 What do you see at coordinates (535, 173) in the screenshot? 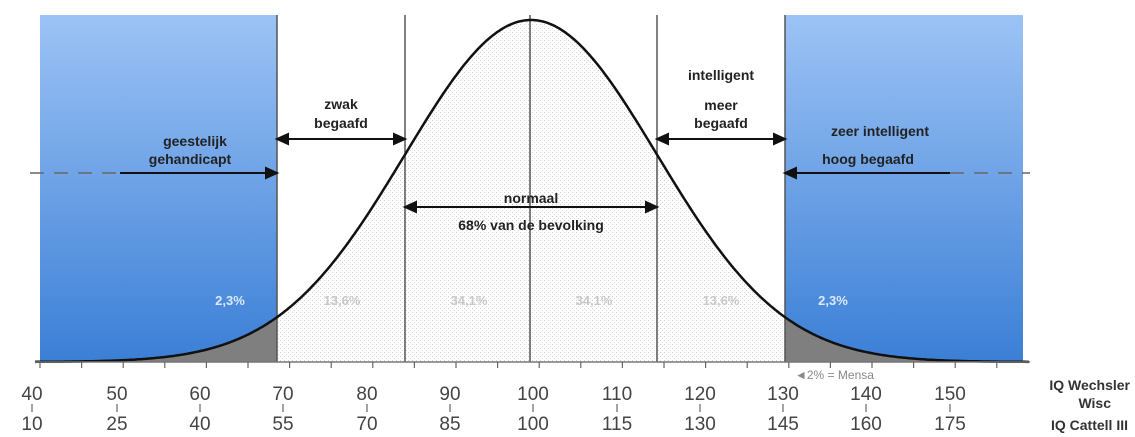
I see `range-arrows` at bounding box center [535, 173].